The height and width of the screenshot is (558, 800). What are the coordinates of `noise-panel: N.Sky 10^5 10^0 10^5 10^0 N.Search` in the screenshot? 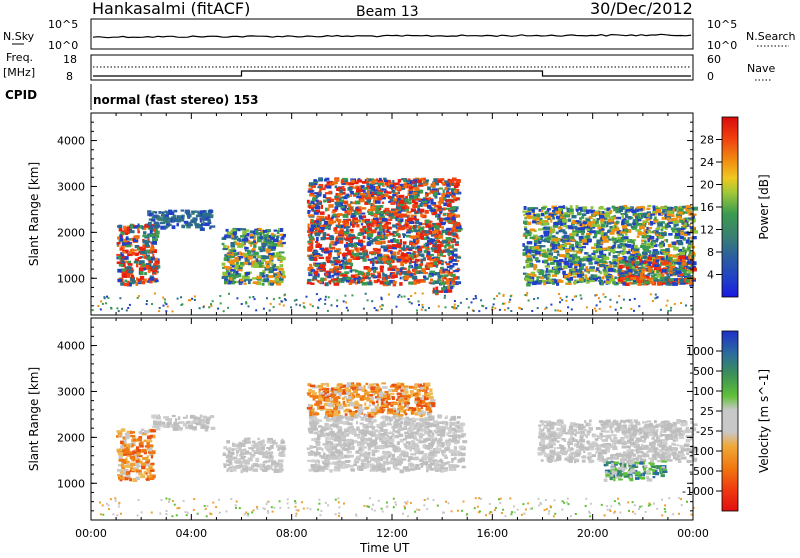 It's located at (399, 35).